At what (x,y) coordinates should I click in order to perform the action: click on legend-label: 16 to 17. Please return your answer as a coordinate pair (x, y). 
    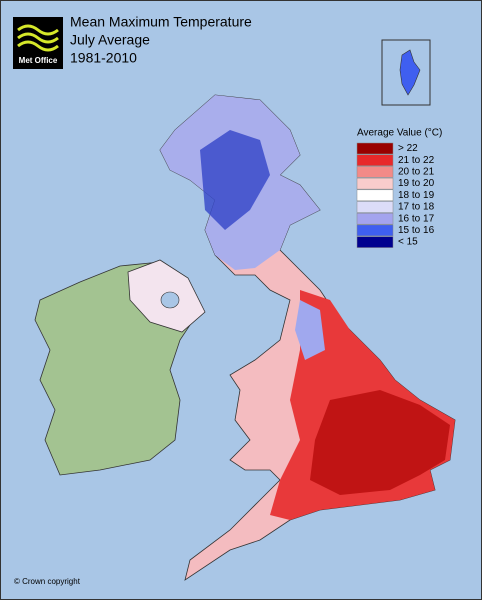
    Looking at the image, I should click on (416, 218).